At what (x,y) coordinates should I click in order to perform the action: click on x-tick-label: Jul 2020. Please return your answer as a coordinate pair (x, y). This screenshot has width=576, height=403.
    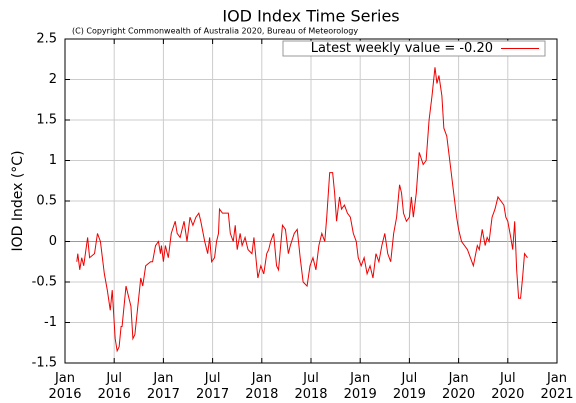
    Looking at the image, I should click on (507, 386).